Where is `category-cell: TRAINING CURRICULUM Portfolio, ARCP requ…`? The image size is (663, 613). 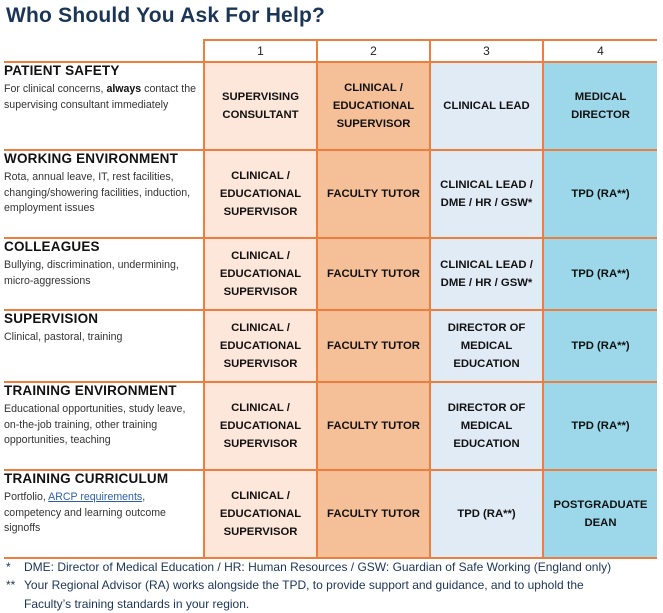 category-cell: TRAINING CURRICULUM Portfolio, ARCP requ… is located at coordinates (104, 514).